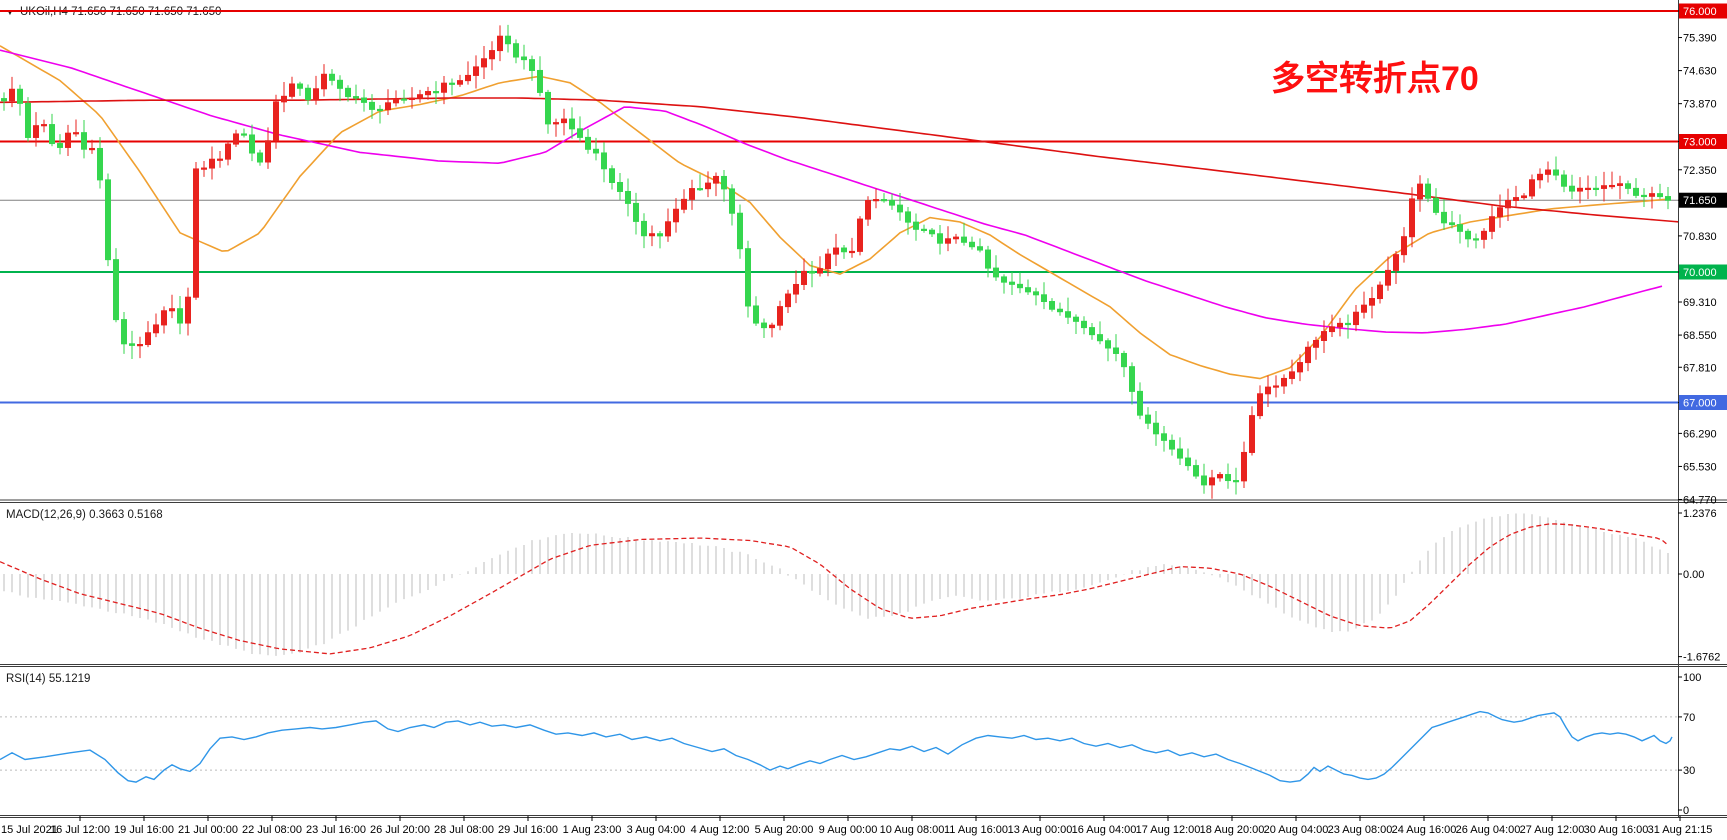 The image size is (1727, 840). What do you see at coordinates (1168, 830) in the screenshot?
I see `time-axis-label: 17 Aug 12:00` at bounding box center [1168, 830].